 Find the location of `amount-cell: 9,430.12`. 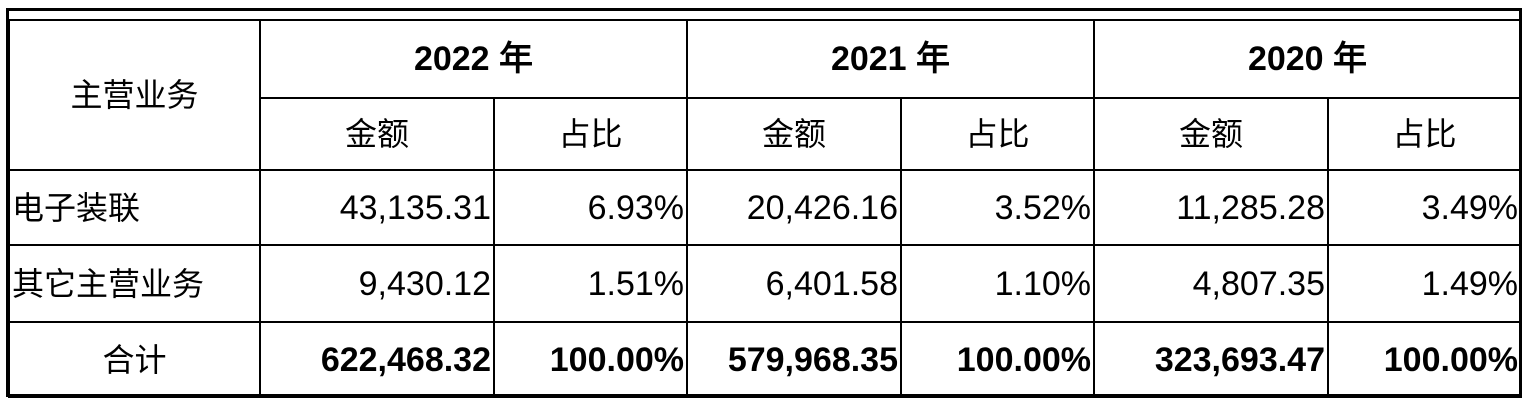

amount-cell: 9,430.12 is located at coordinates (377, 283).